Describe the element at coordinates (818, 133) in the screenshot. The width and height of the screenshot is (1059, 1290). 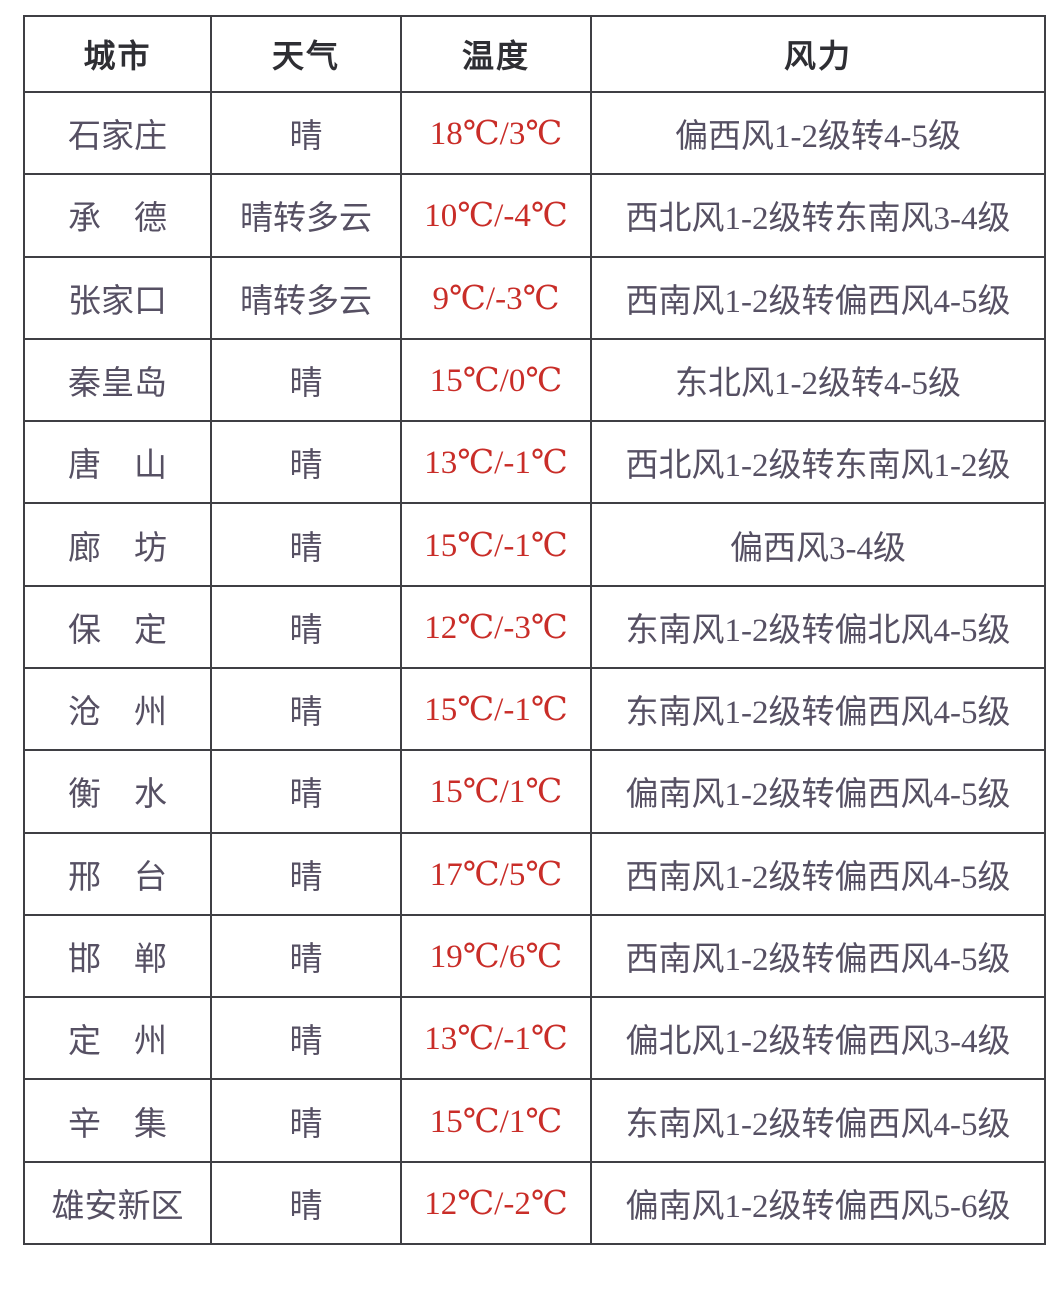
I see `wind-cell: 偏西风1-2级转4-5级` at that location.